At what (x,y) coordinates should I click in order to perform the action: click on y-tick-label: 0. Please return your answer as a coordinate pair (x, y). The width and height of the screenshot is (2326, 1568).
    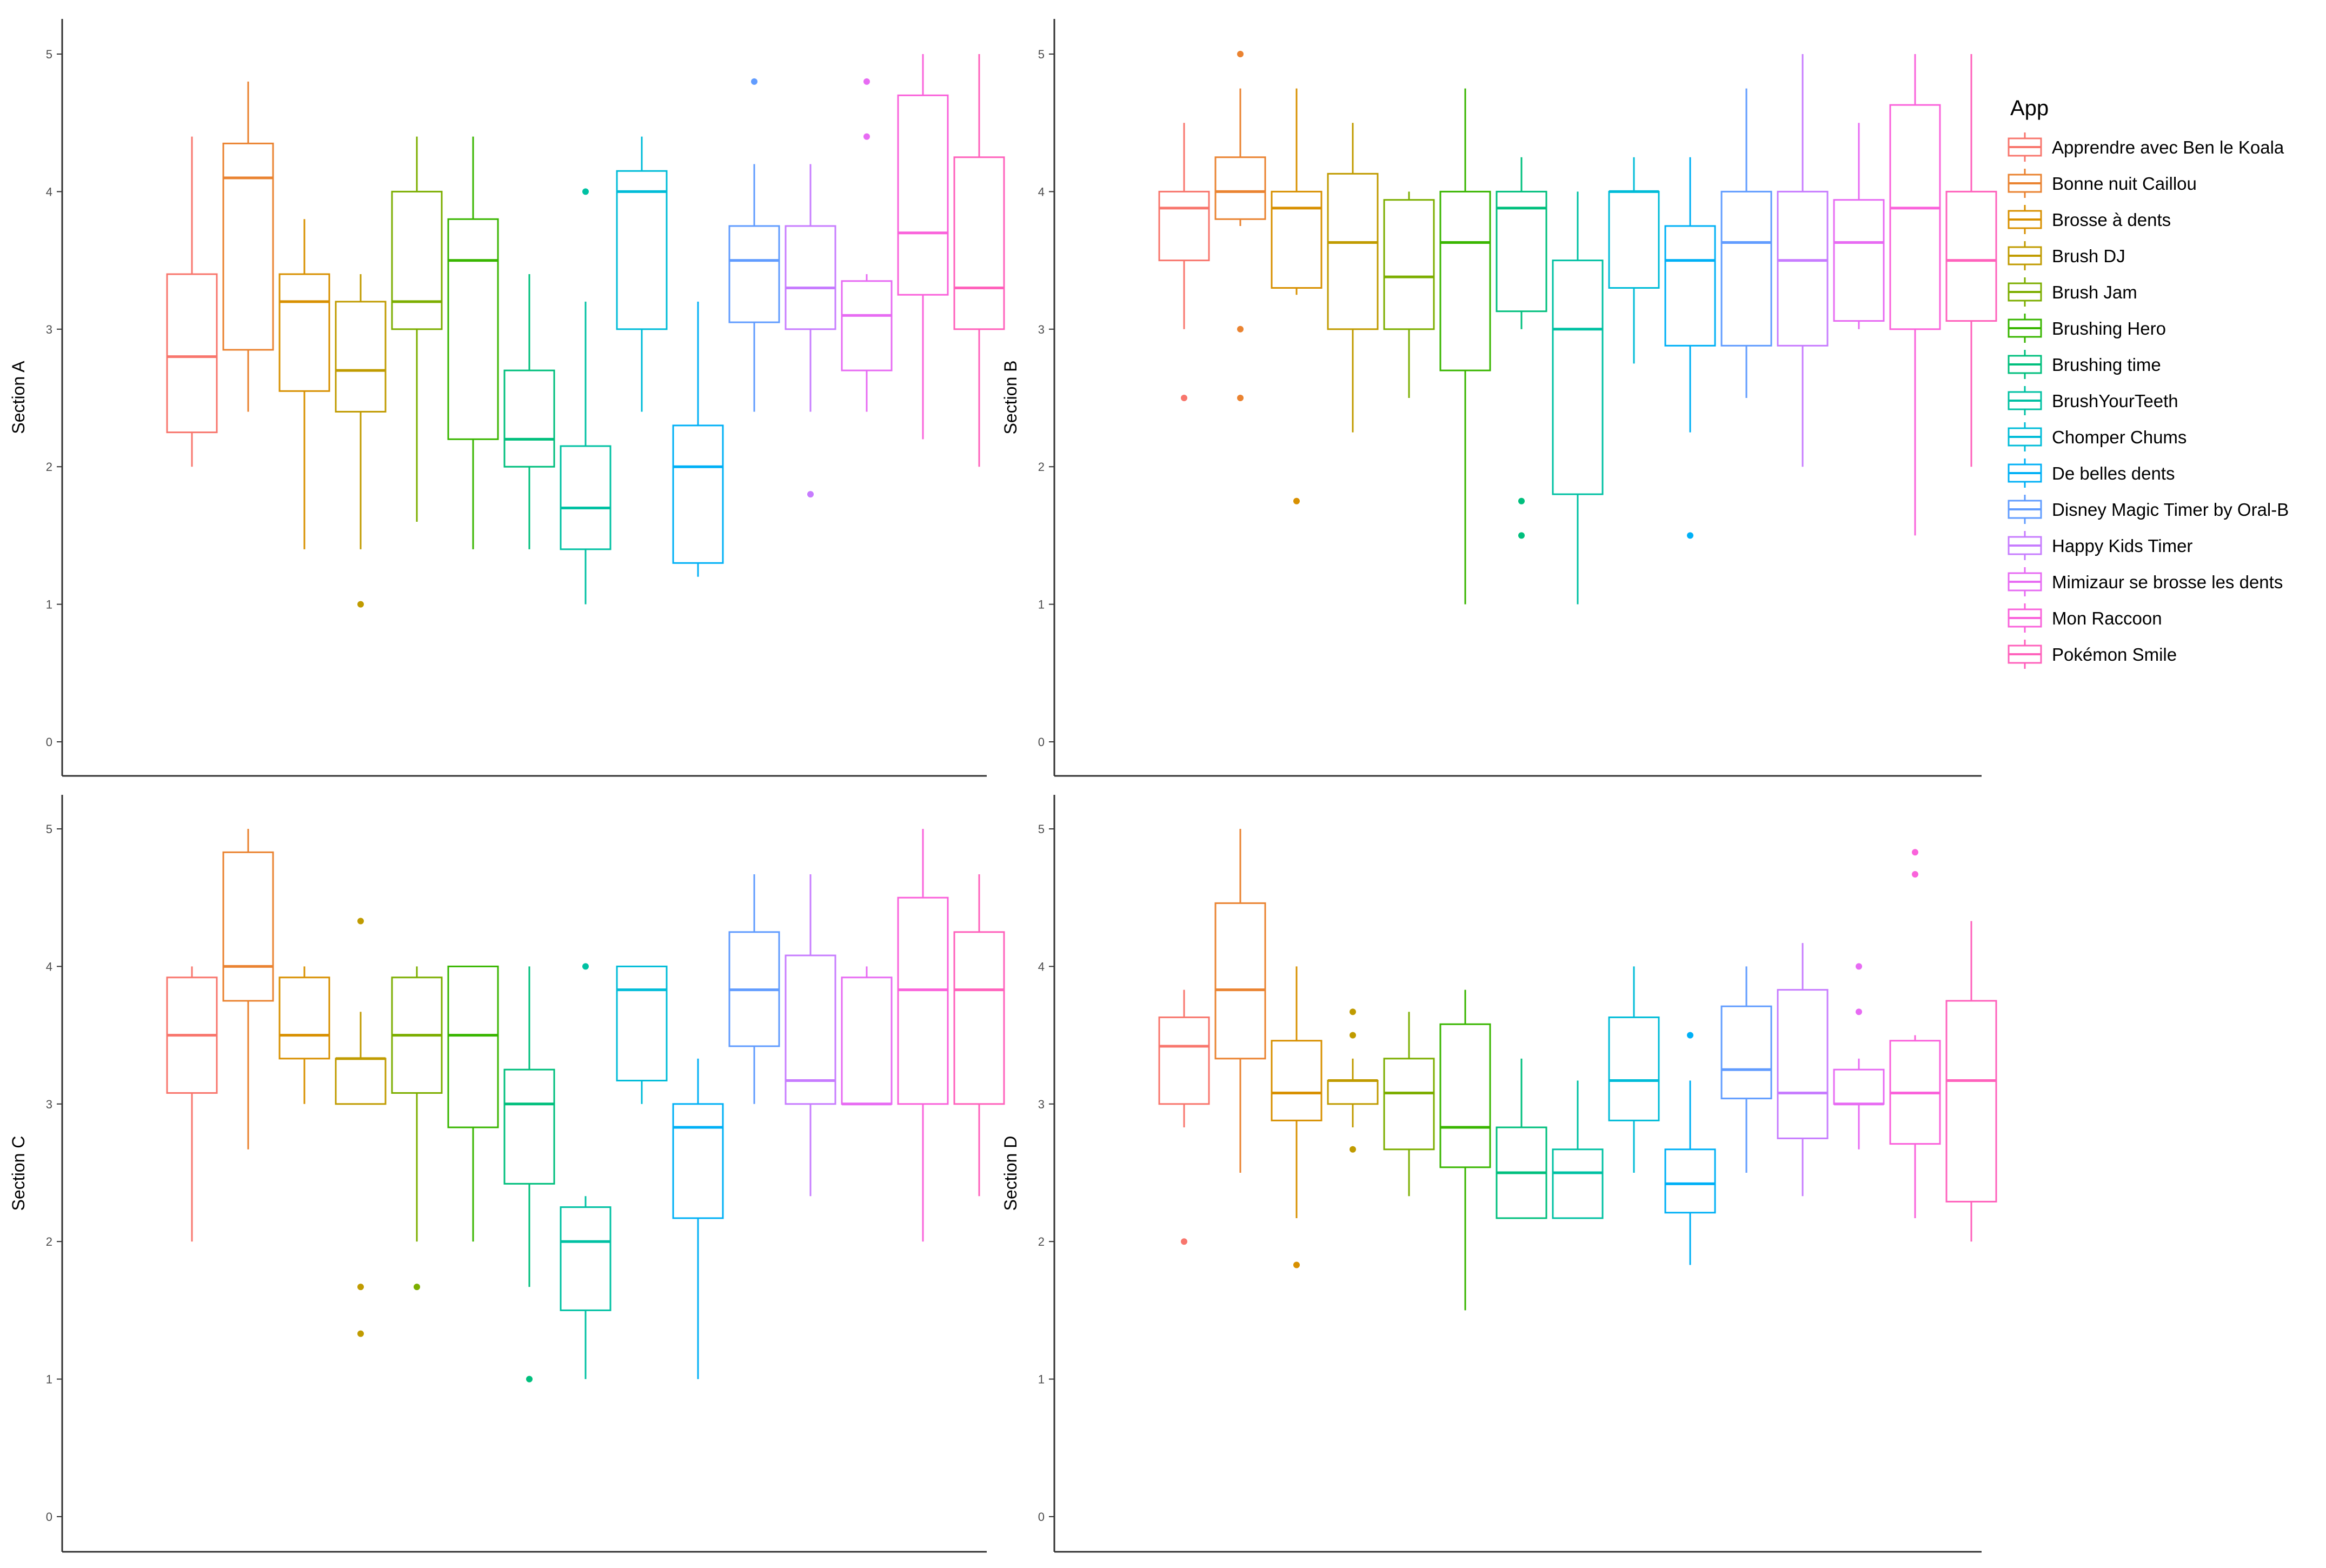
    Looking at the image, I should click on (1041, 742).